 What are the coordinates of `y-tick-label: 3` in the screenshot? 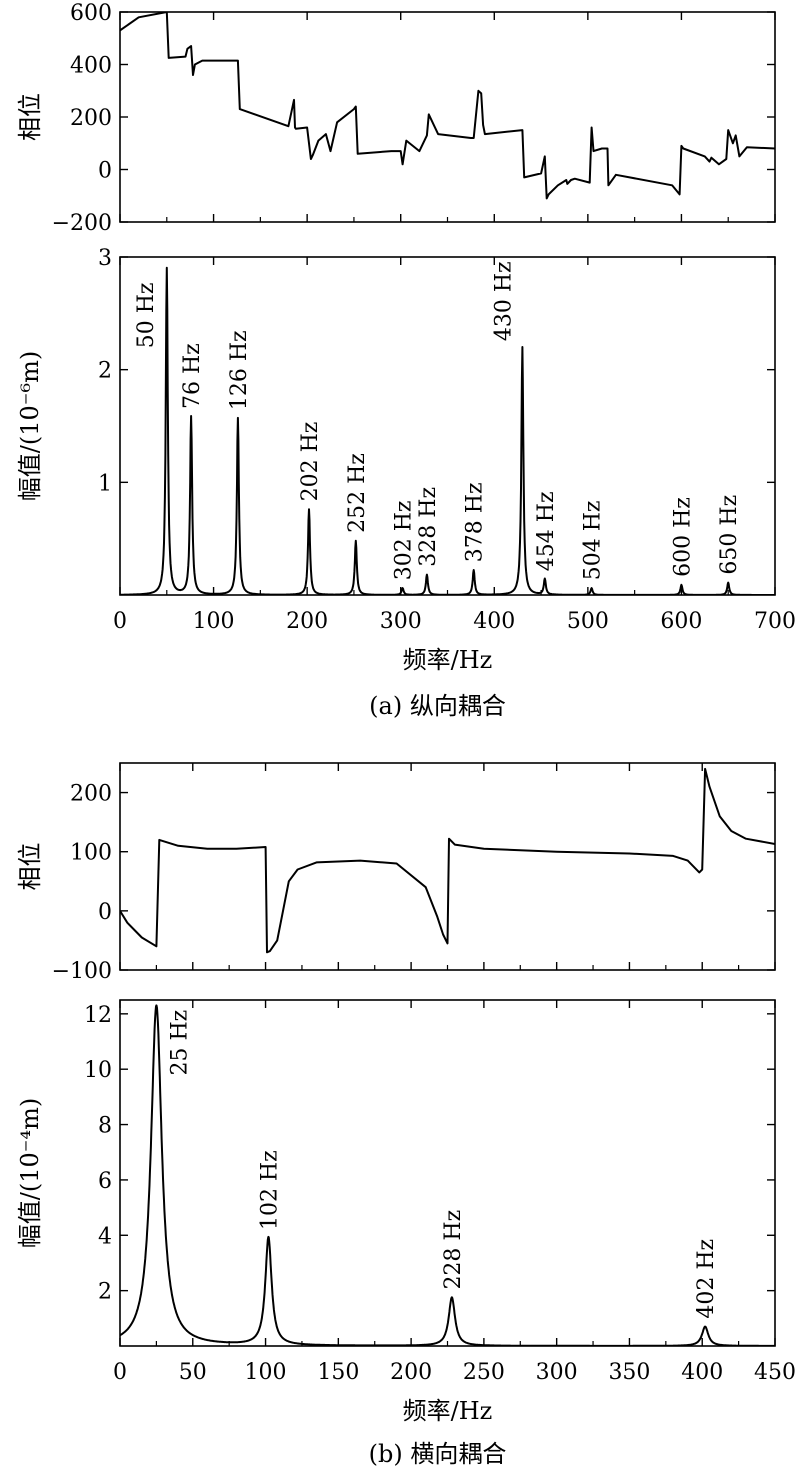 It's located at (105, 258).